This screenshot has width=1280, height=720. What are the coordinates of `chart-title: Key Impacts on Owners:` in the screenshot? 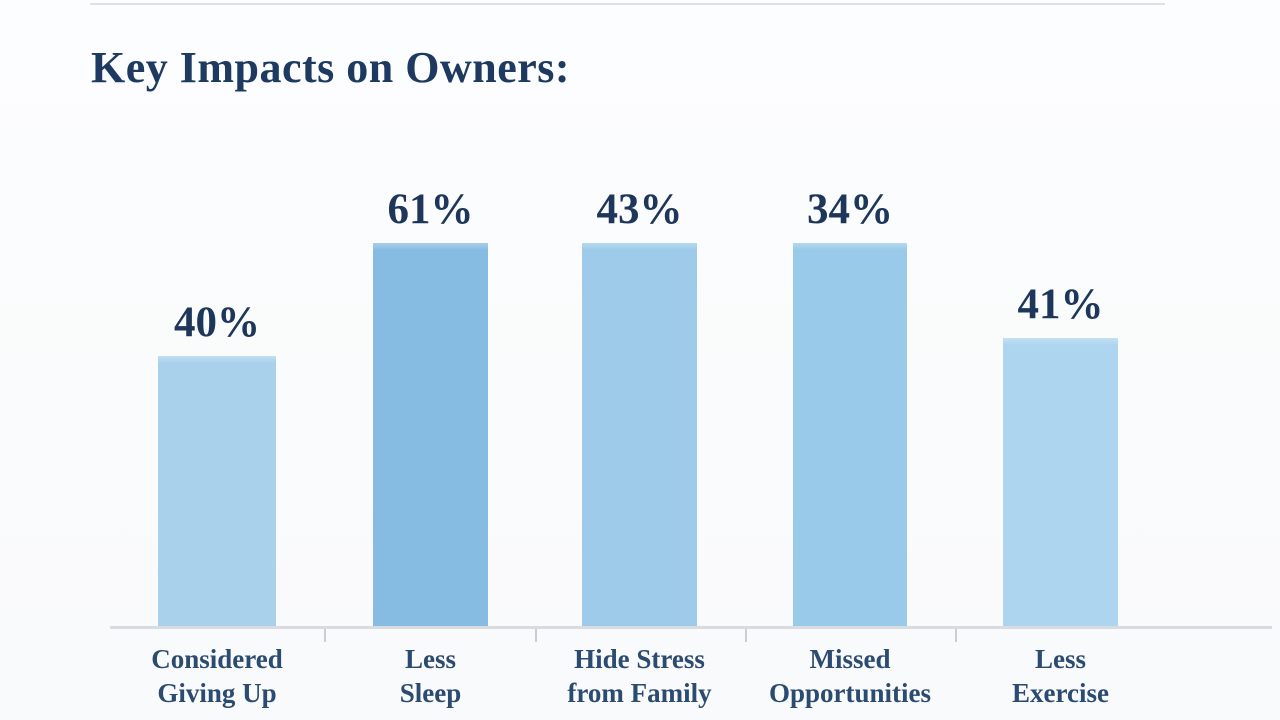 It's located at (331, 67).